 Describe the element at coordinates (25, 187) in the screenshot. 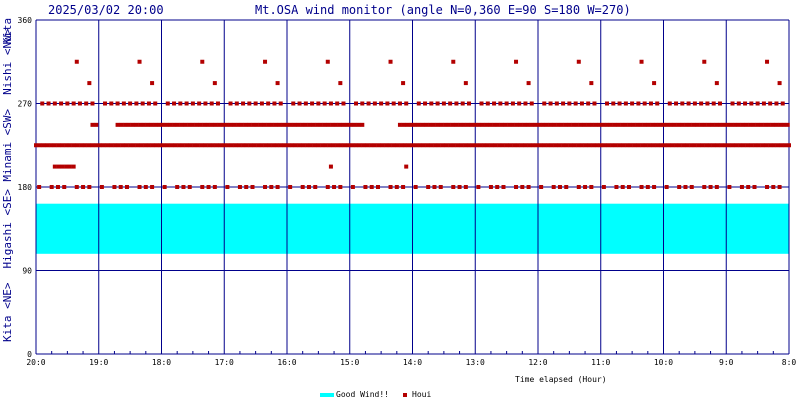

I see `y-tick-label: 180` at that location.